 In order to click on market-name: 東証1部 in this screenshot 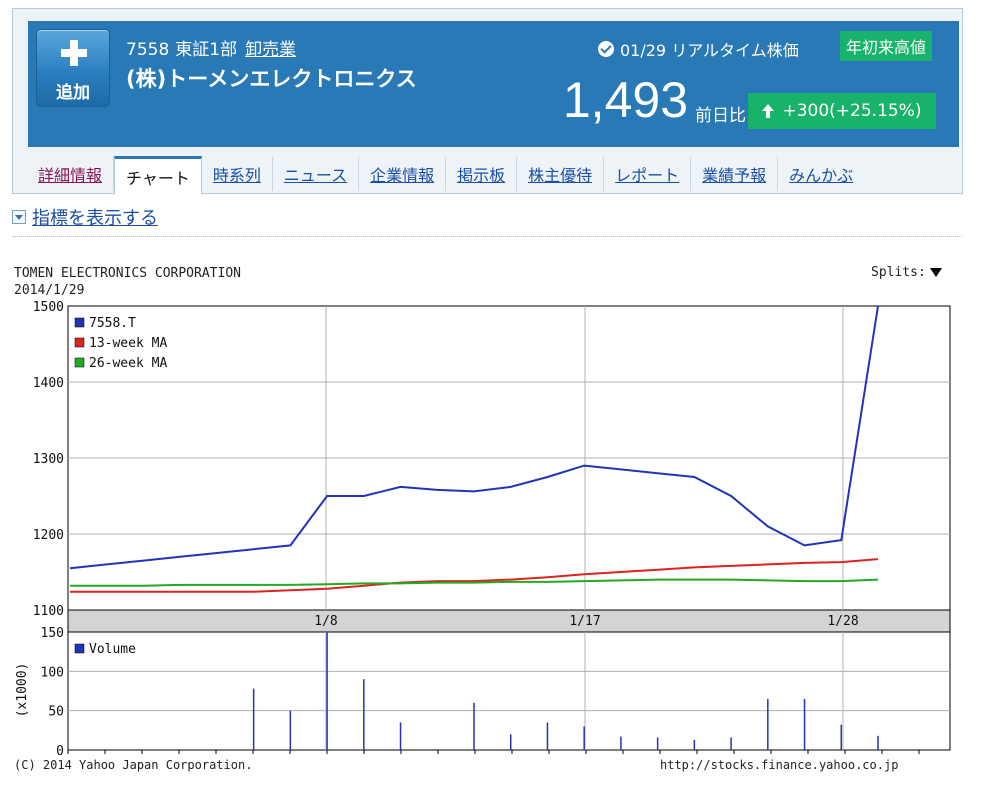, I will do `click(206, 50)`.